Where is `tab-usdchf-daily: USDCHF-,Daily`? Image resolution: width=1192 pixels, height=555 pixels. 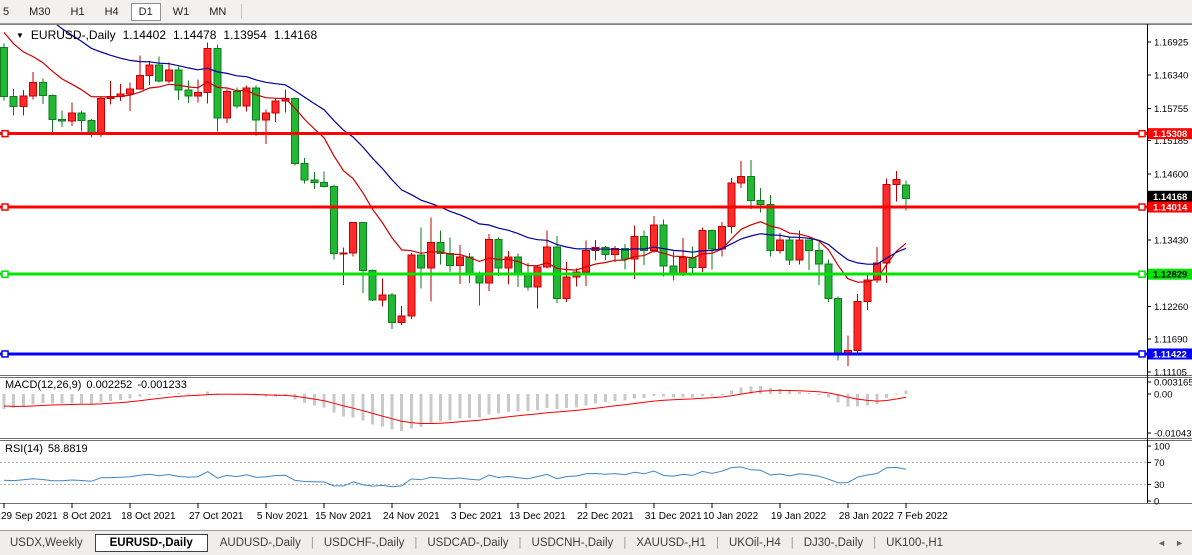
tab-usdchf-daily: USDCHF-,Daily is located at coordinates (364, 543).